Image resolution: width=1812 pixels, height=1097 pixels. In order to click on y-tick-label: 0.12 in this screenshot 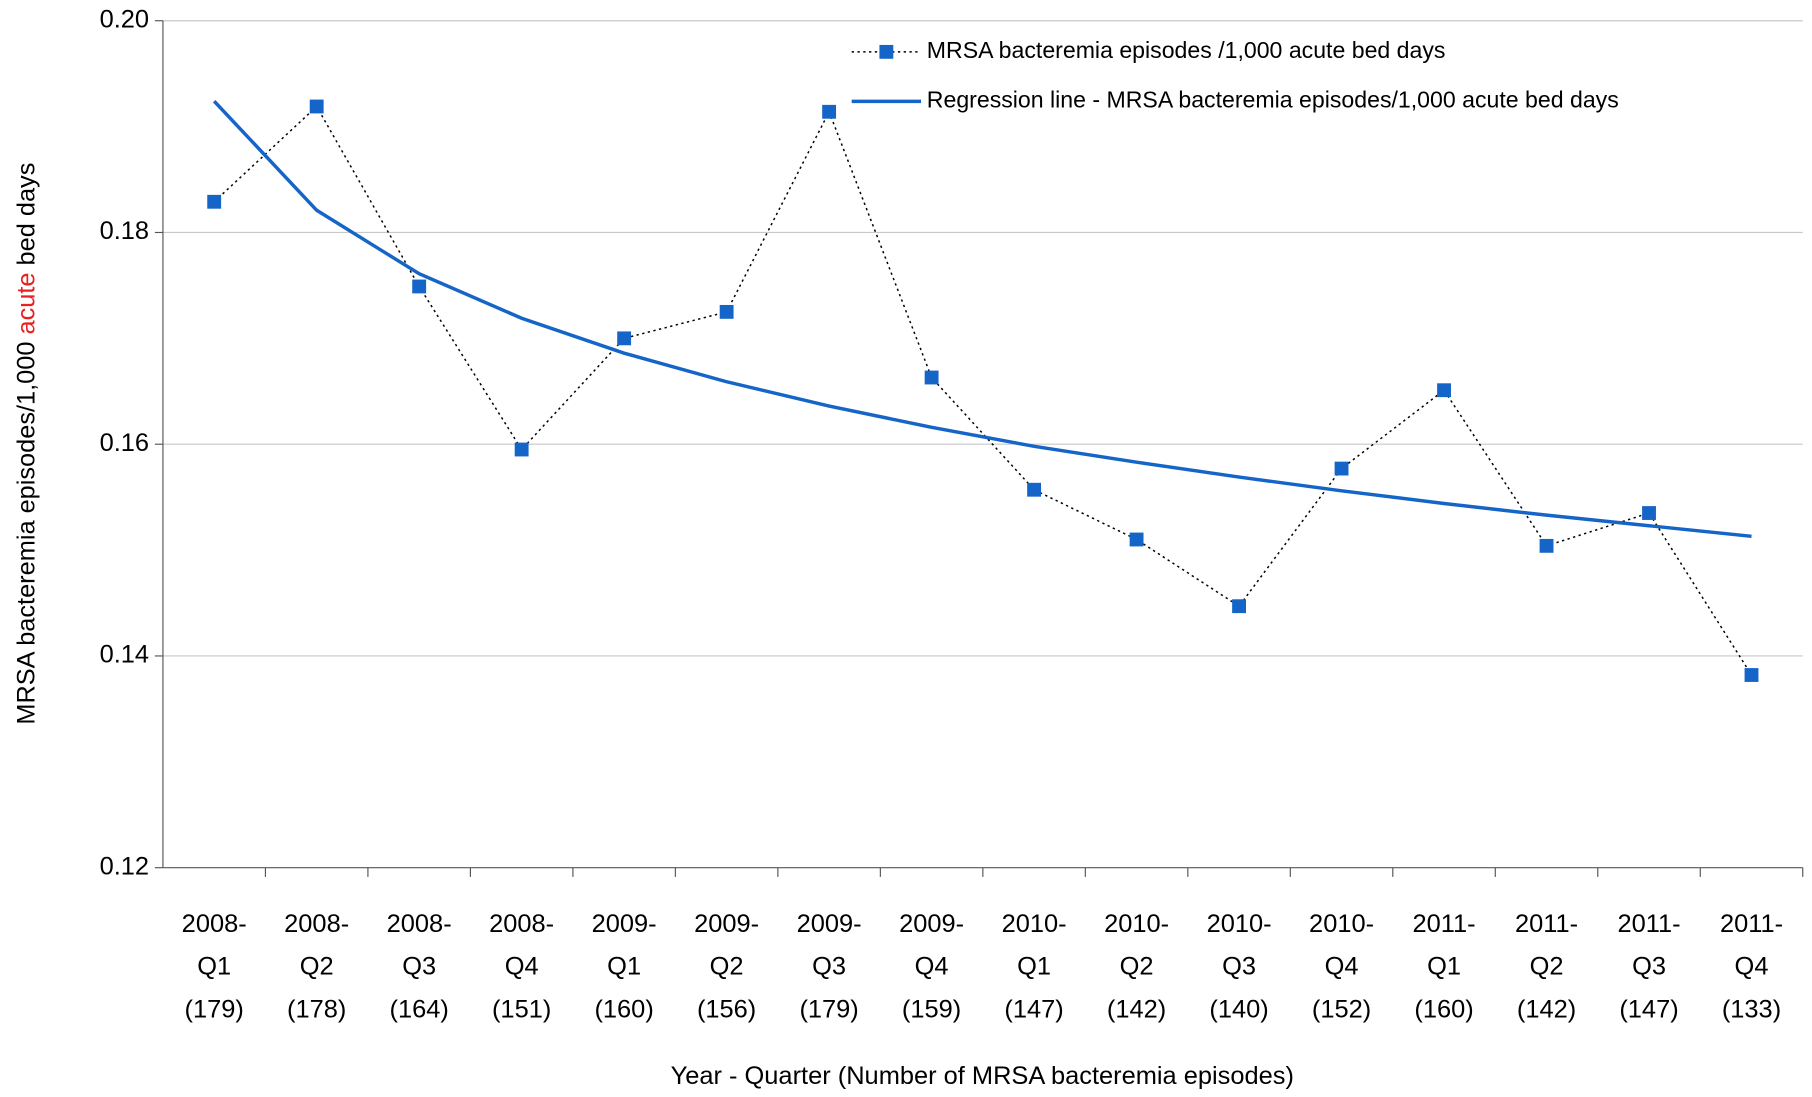, I will do `click(124, 866)`.